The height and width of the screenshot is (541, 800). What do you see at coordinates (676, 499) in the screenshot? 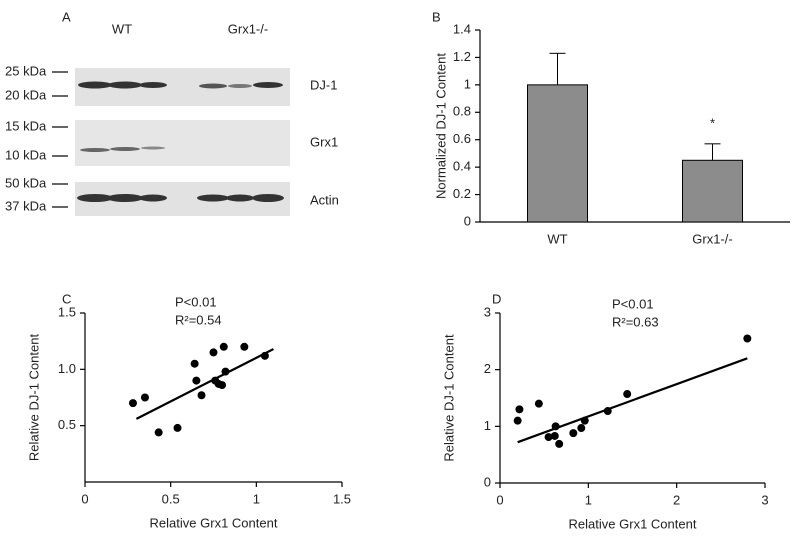
I see `x-tick-label: 2` at bounding box center [676, 499].